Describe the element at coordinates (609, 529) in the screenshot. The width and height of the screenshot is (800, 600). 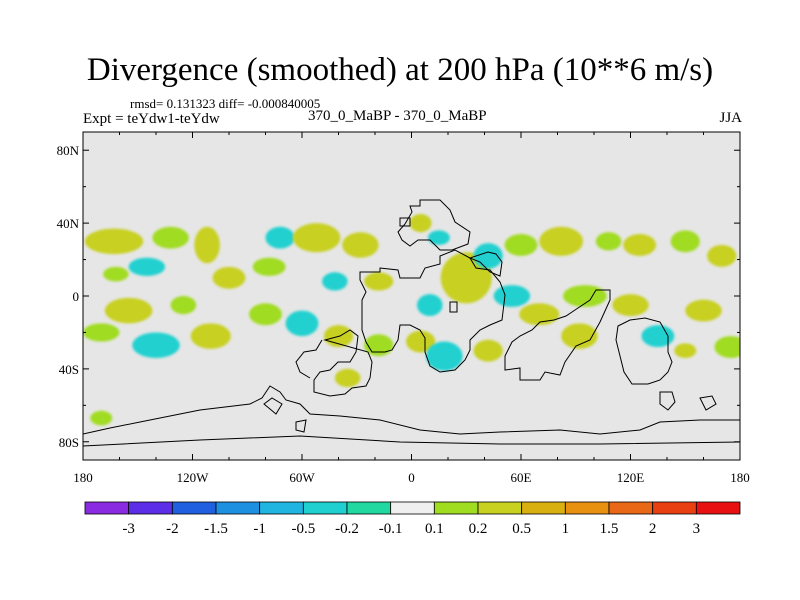
I see `colorbar-label: 1.5` at that location.